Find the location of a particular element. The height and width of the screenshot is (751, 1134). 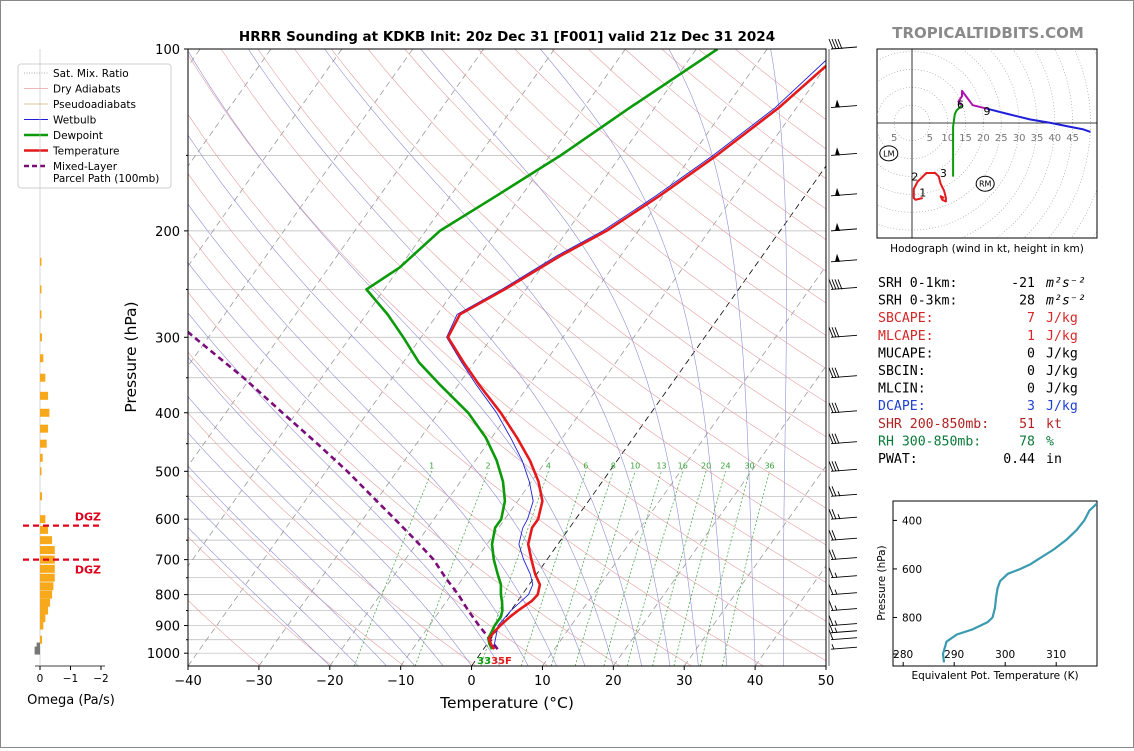

legend-label: Dry Adiabats is located at coordinates (87, 90).